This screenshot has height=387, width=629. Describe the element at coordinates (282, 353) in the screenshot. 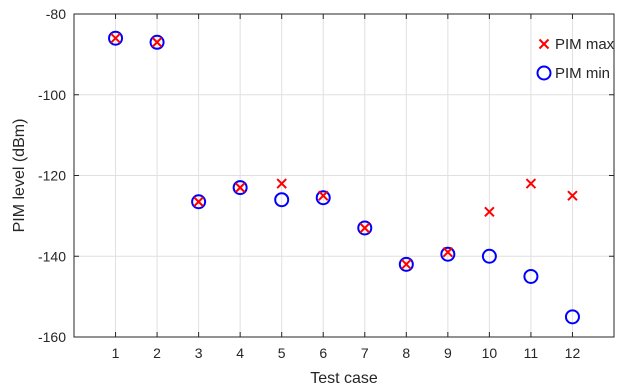

I see `x-tick-label: 5` at that location.